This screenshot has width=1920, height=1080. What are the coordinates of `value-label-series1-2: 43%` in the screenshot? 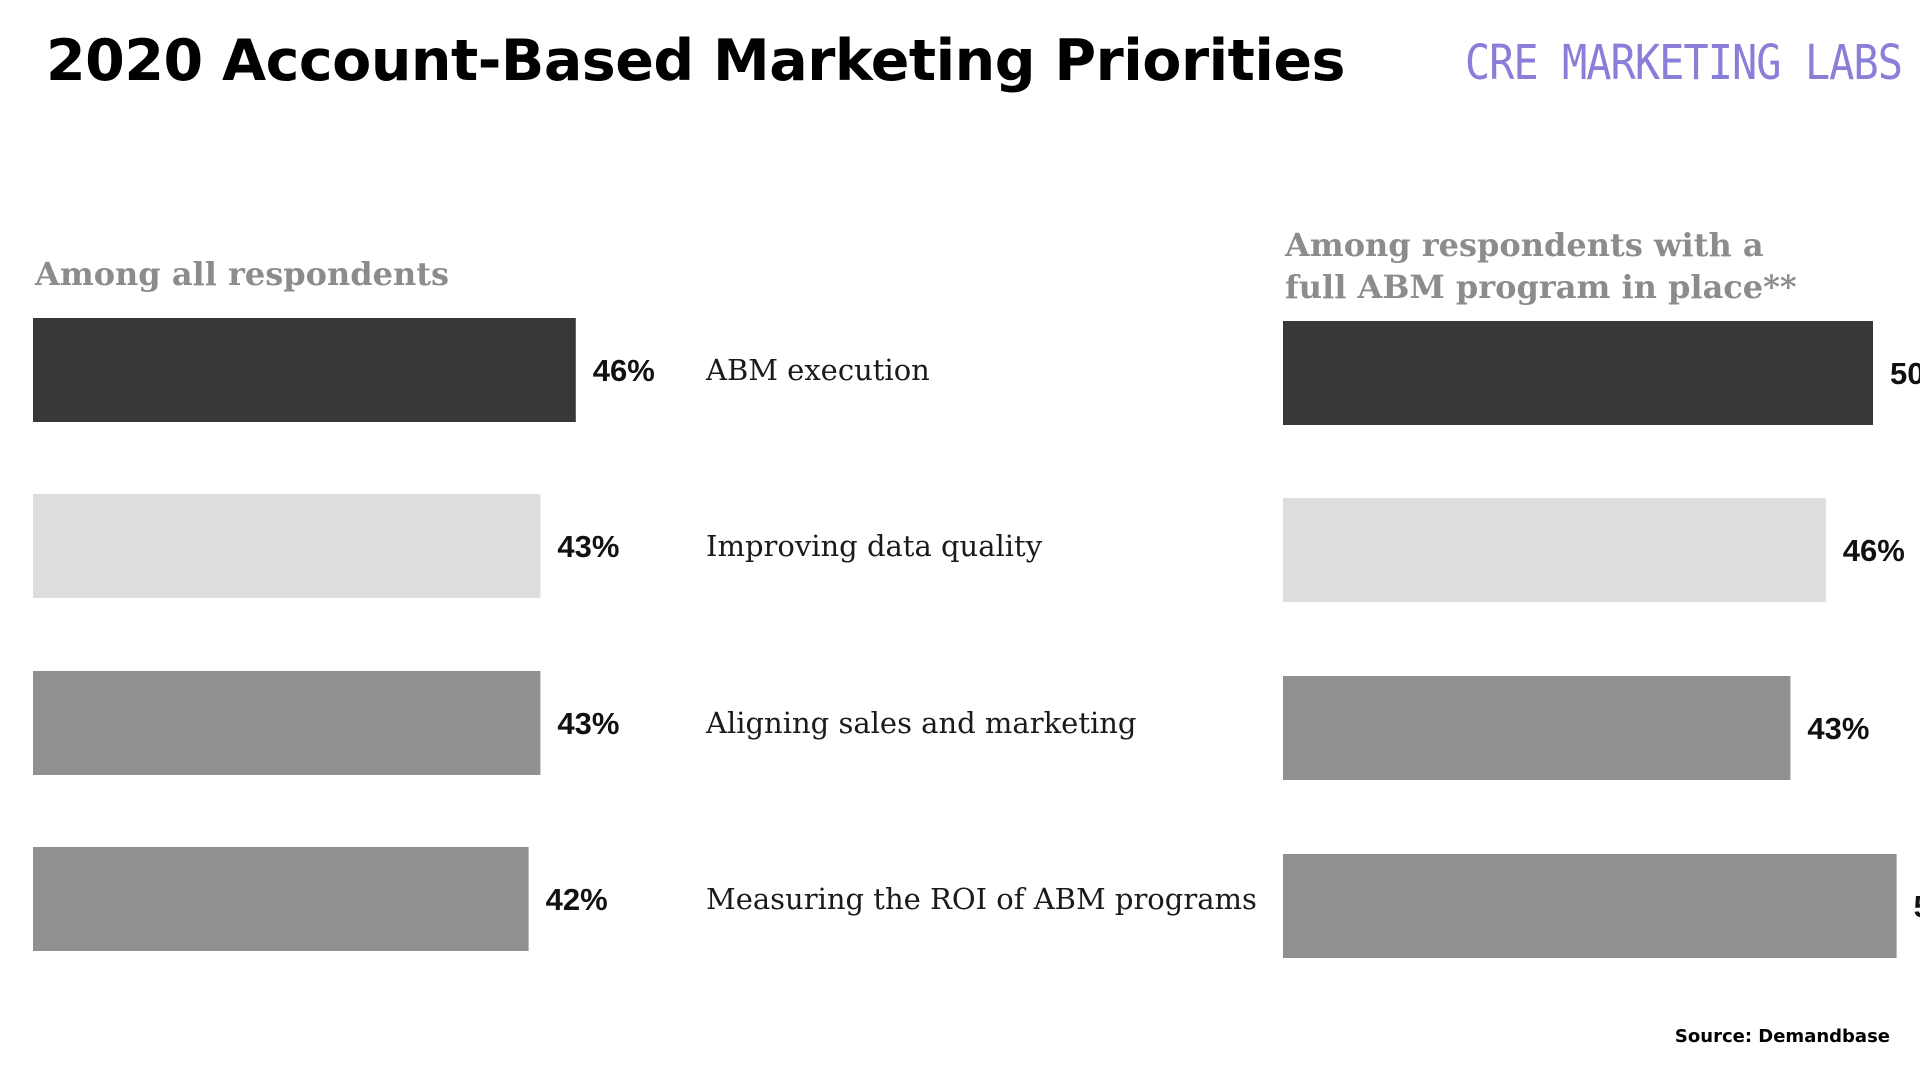 It's located at (588, 546).